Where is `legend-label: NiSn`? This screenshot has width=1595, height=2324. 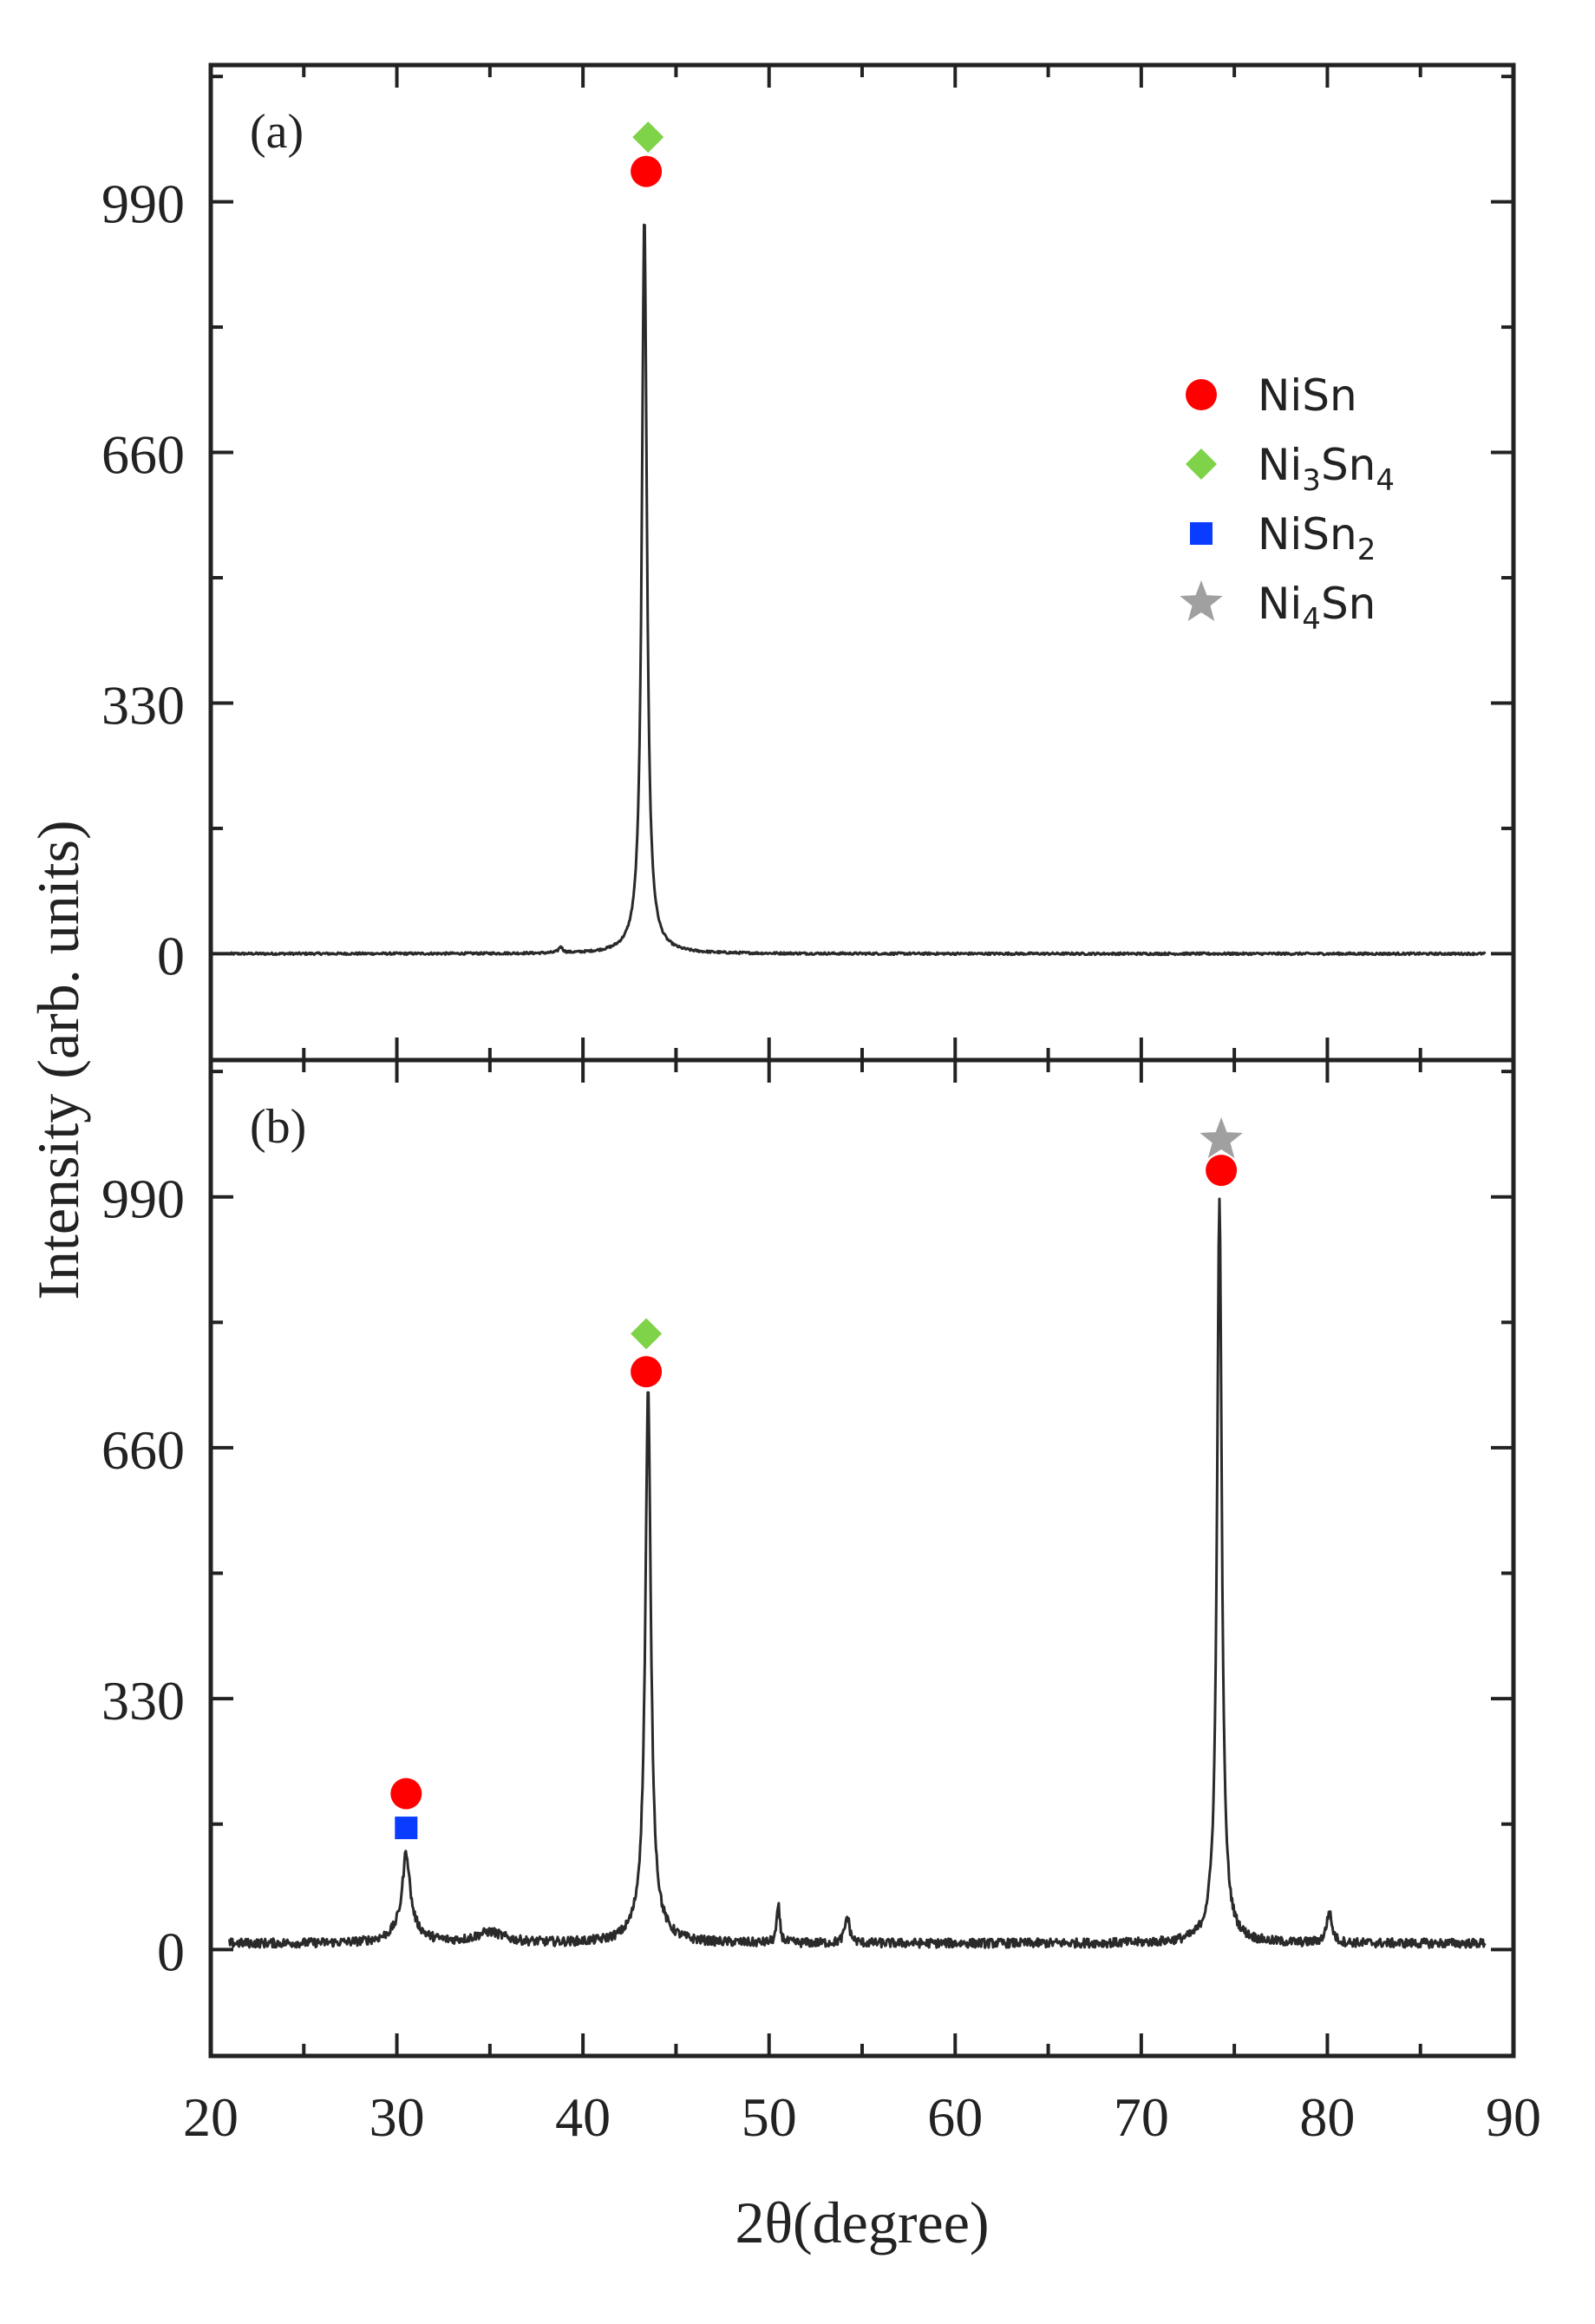
legend-label: NiSn is located at coordinates (1307, 395).